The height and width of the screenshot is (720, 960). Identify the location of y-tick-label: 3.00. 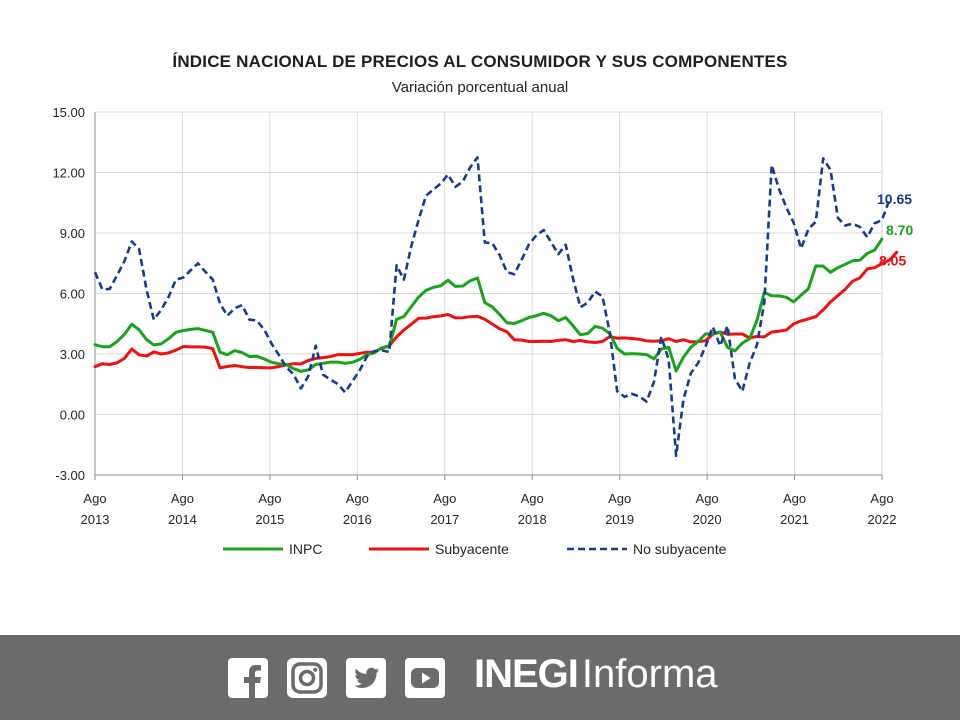
(72, 354).